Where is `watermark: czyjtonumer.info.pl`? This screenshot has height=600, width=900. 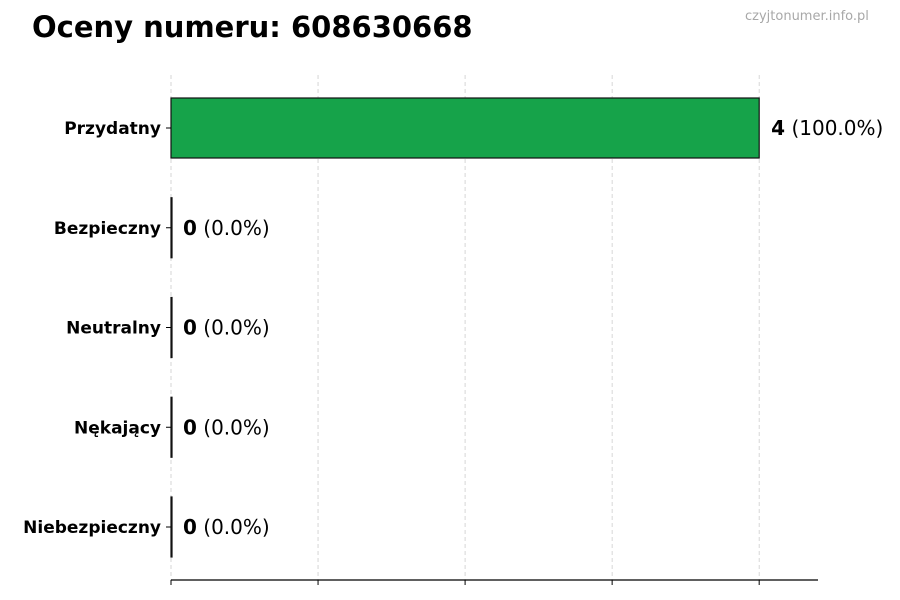 watermark: czyjtonumer.info.pl is located at coordinates (807, 16).